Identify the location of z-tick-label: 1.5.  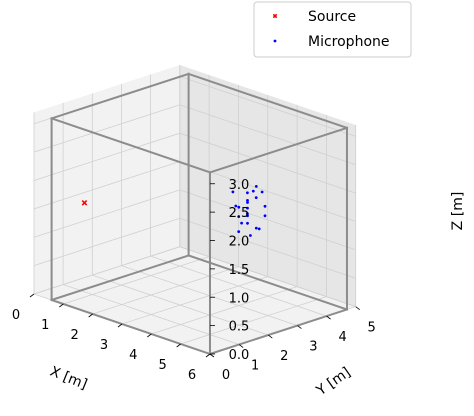
(239, 270).